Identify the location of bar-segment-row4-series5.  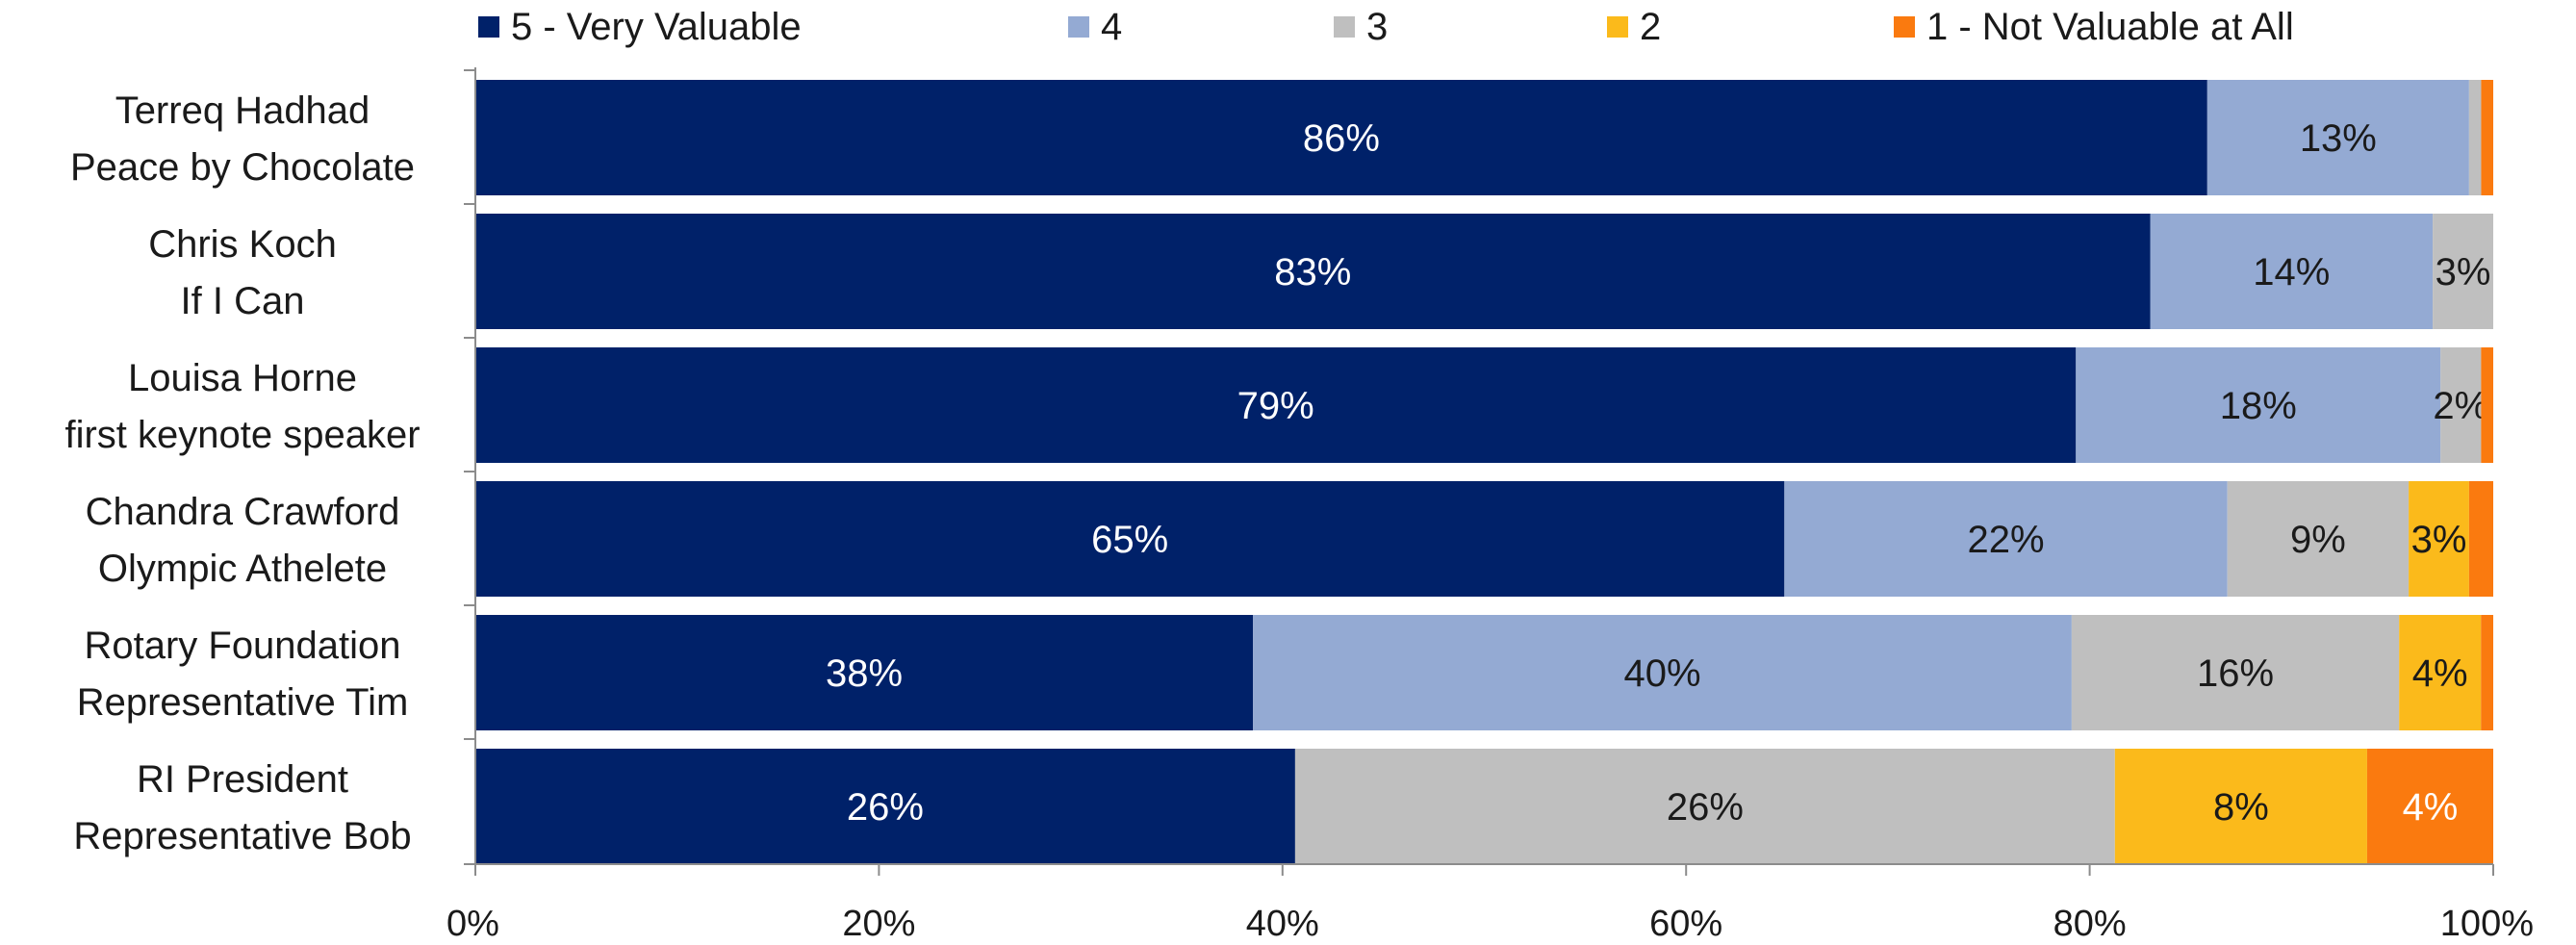
(2480, 539).